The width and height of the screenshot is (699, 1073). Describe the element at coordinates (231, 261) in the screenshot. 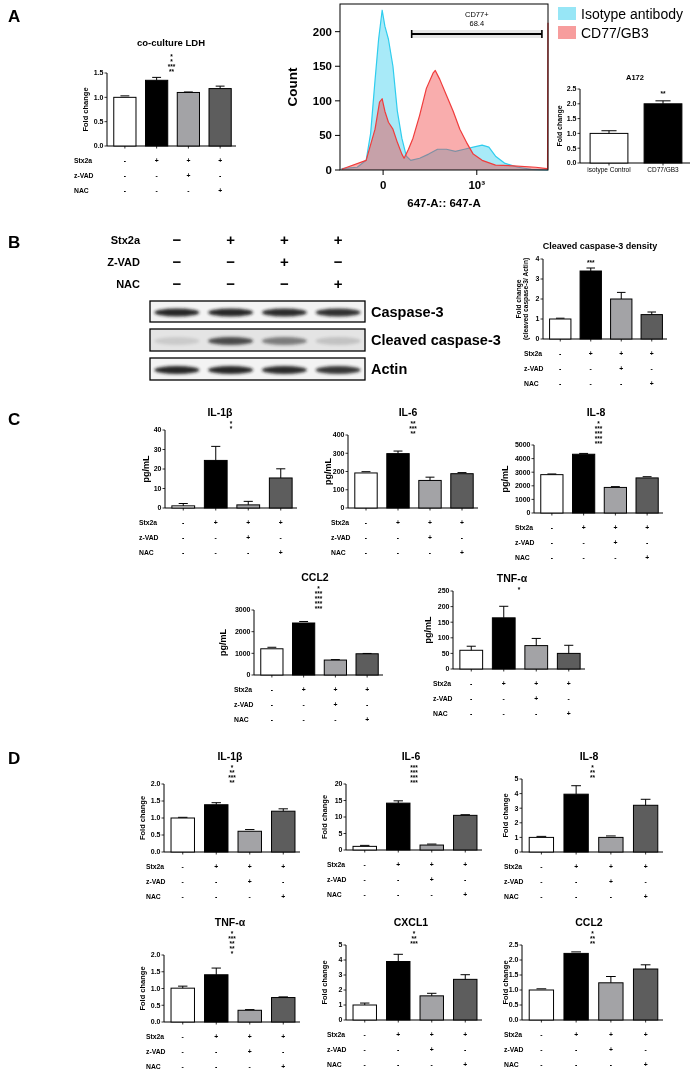

I see `category-label: + − −` at that location.